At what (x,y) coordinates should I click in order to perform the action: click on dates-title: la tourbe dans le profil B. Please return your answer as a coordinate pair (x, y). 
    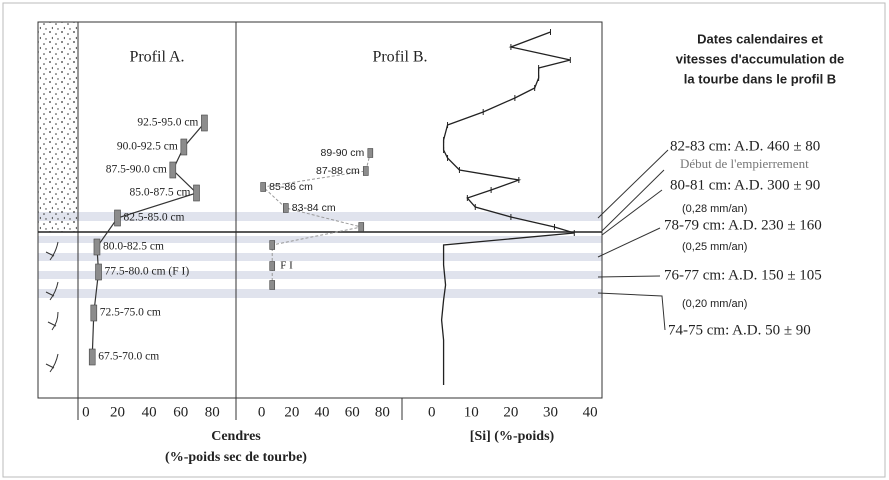
    Looking at the image, I should click on (760, 78).